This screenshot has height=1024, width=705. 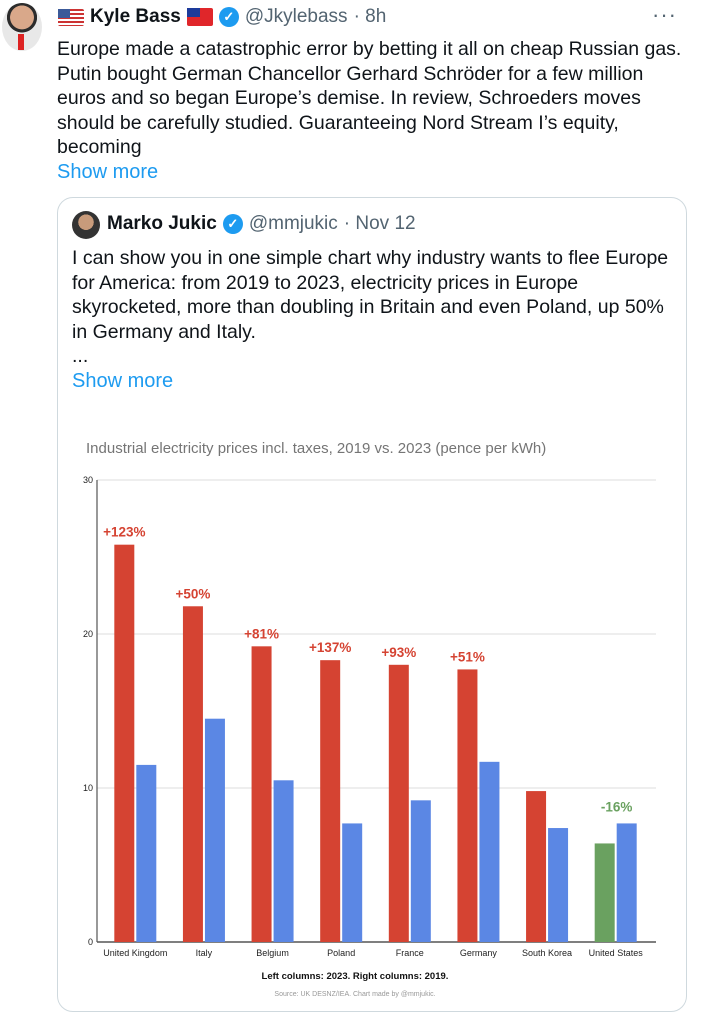 What do you see at coordinates (146, 853) in the screenshot?
I see `bar-2019-united-kingdom` at bounding box center [146, 853].